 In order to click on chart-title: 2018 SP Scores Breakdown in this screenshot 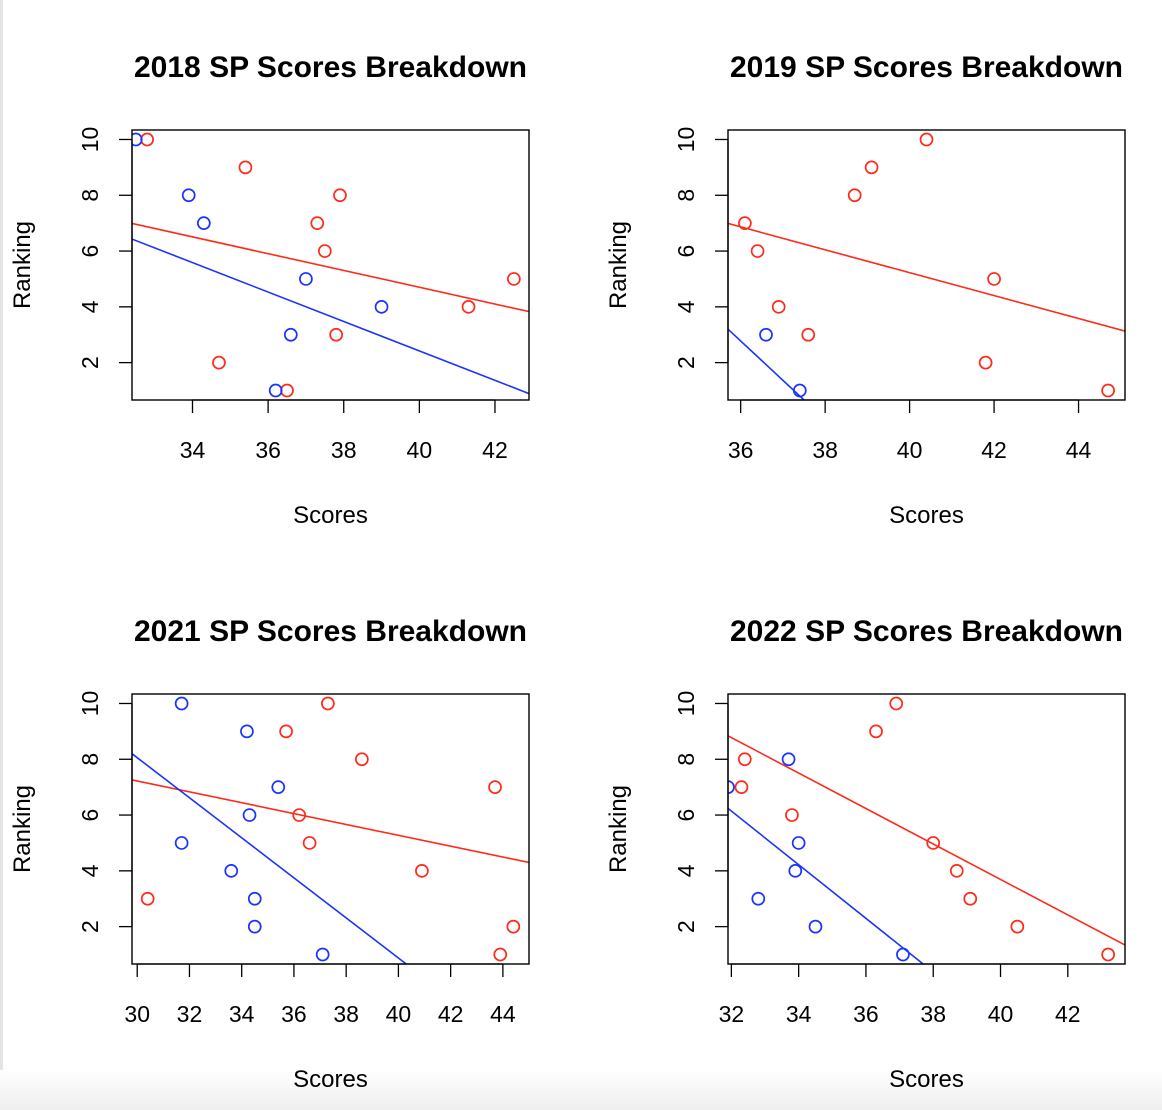, I will do `click(330, 67)`.